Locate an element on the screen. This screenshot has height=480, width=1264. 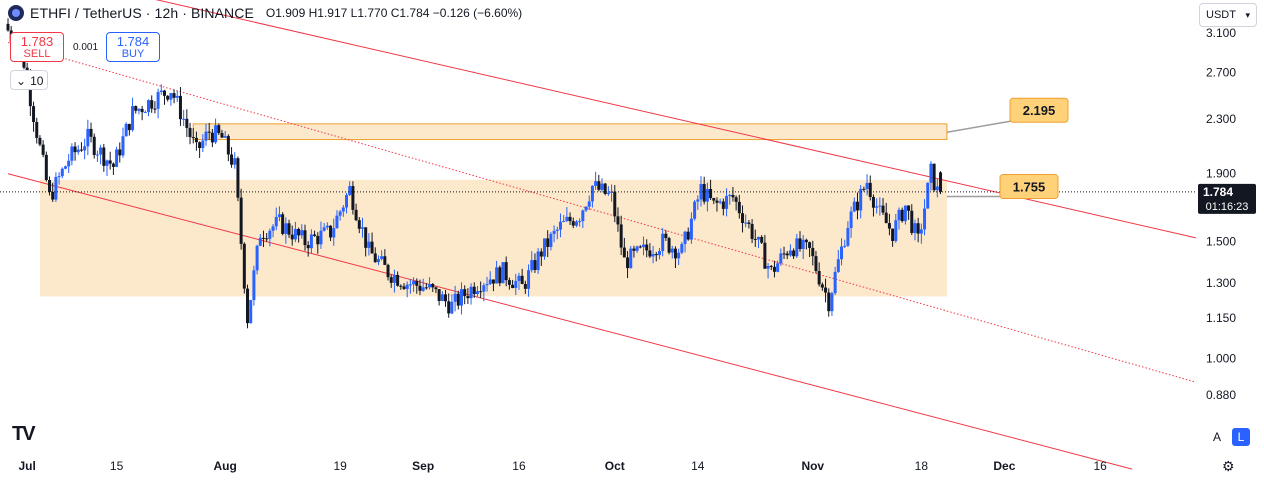
tradingview-logo: TV is located at coordinates (24, 434).